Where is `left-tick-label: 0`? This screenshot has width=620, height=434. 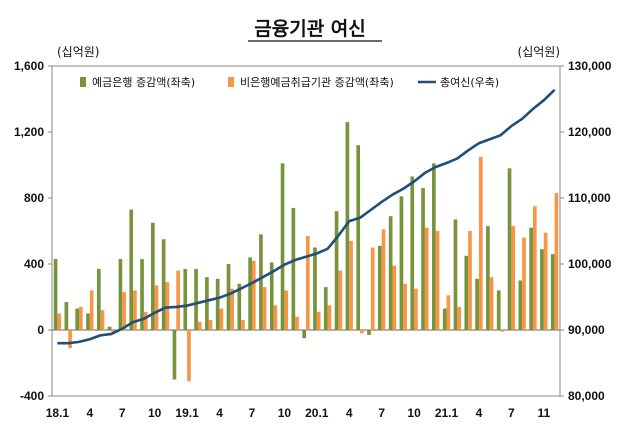 left-tick-label: 0 is located at coordinates (40, 330).